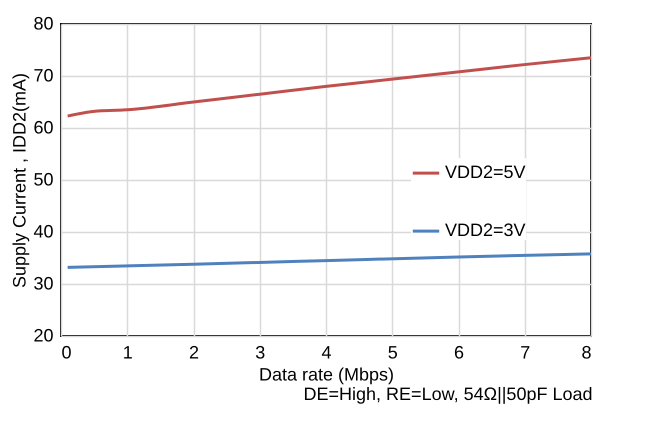 Image resolution: width=660 pixels, height=438 pixels. Describe the element at coordinates (43, 336) in the screenshot. I see `y-tick-label: 20` at that location.